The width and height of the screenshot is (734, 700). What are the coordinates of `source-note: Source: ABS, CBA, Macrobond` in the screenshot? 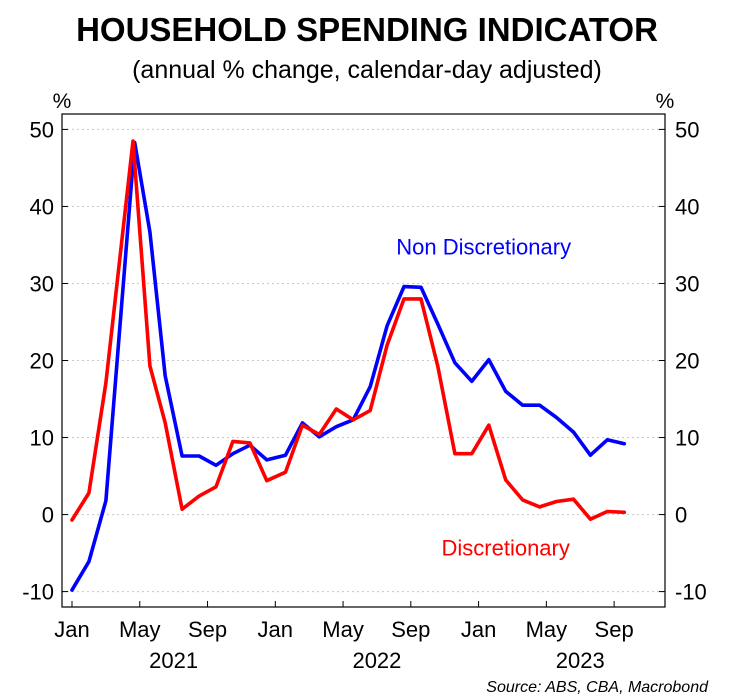 It's located at (597, 687).